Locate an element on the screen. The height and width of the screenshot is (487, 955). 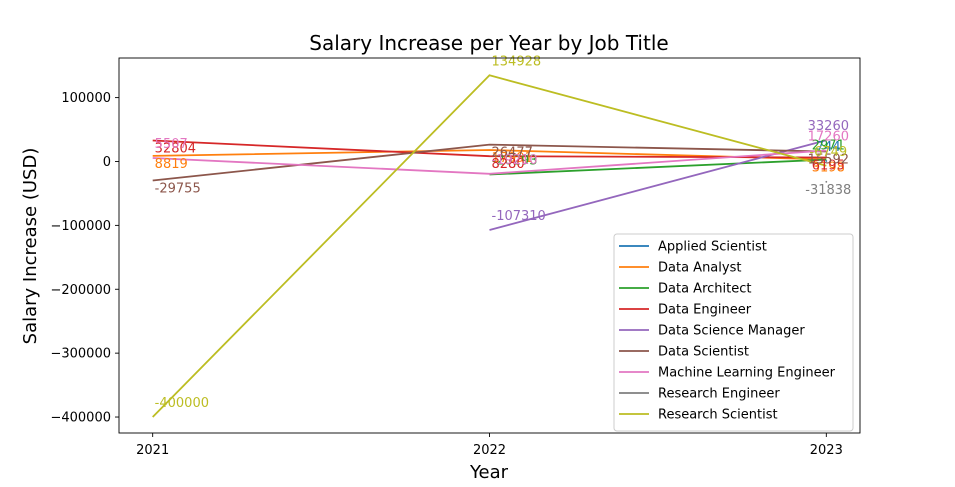
x-axis-label: Year is located at coordinates (489, 472).